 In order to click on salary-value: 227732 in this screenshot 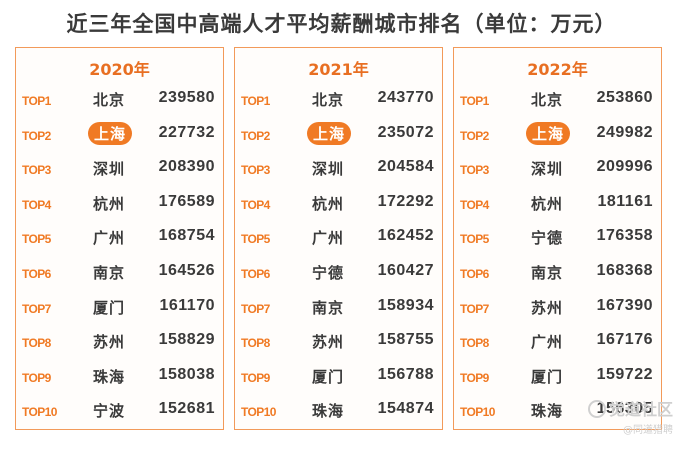, I will do `click(186, 132)`.